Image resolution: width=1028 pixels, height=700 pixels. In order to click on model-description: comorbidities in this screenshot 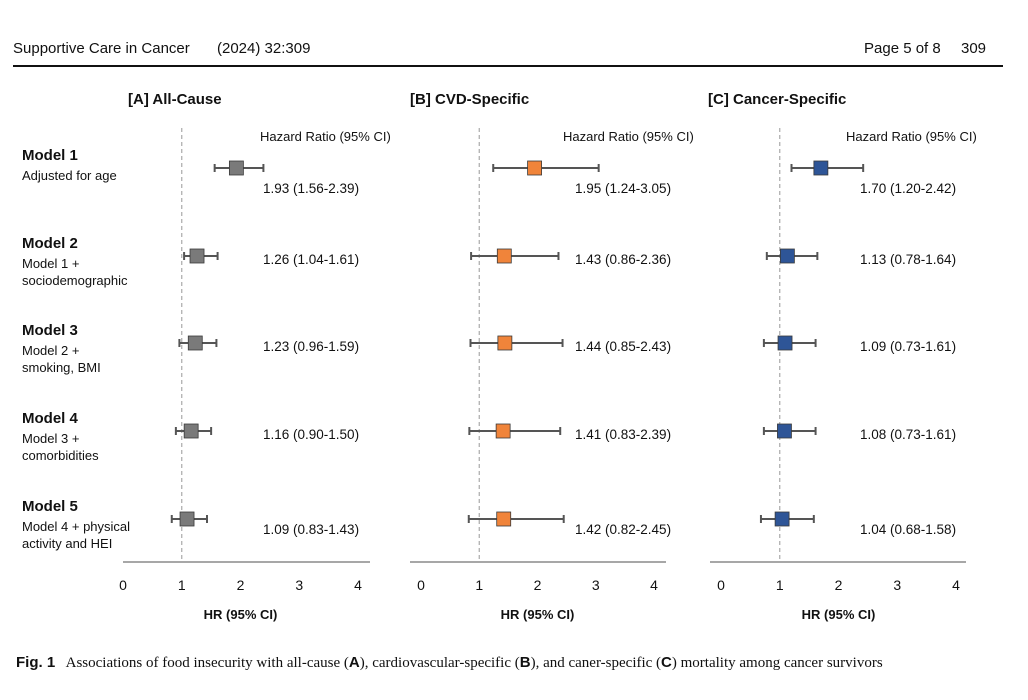, I will do `click(60, 455)`.